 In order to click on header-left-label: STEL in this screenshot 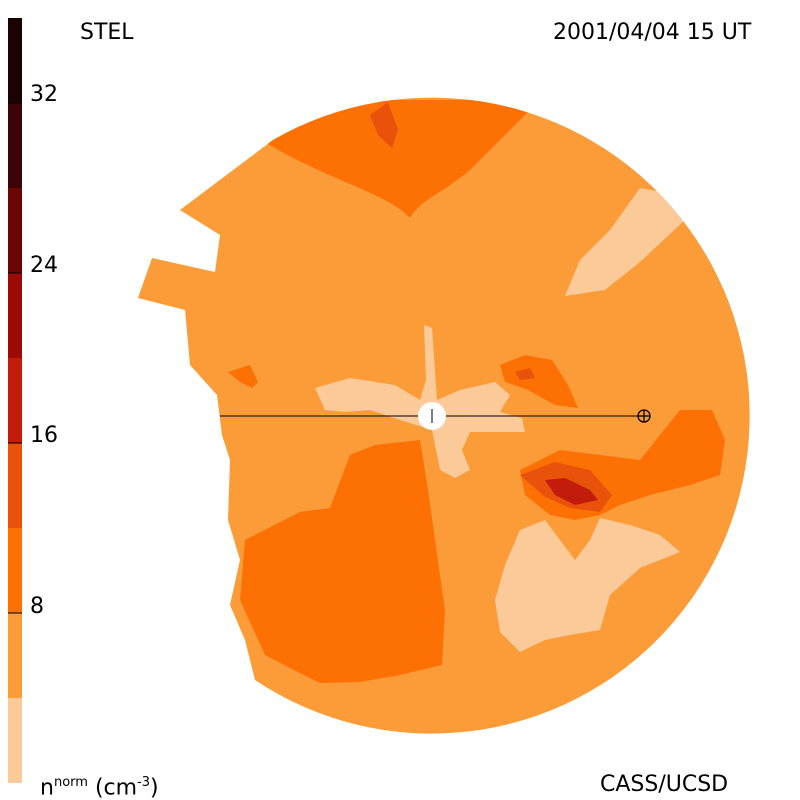, I will do `click(107, 32)`.